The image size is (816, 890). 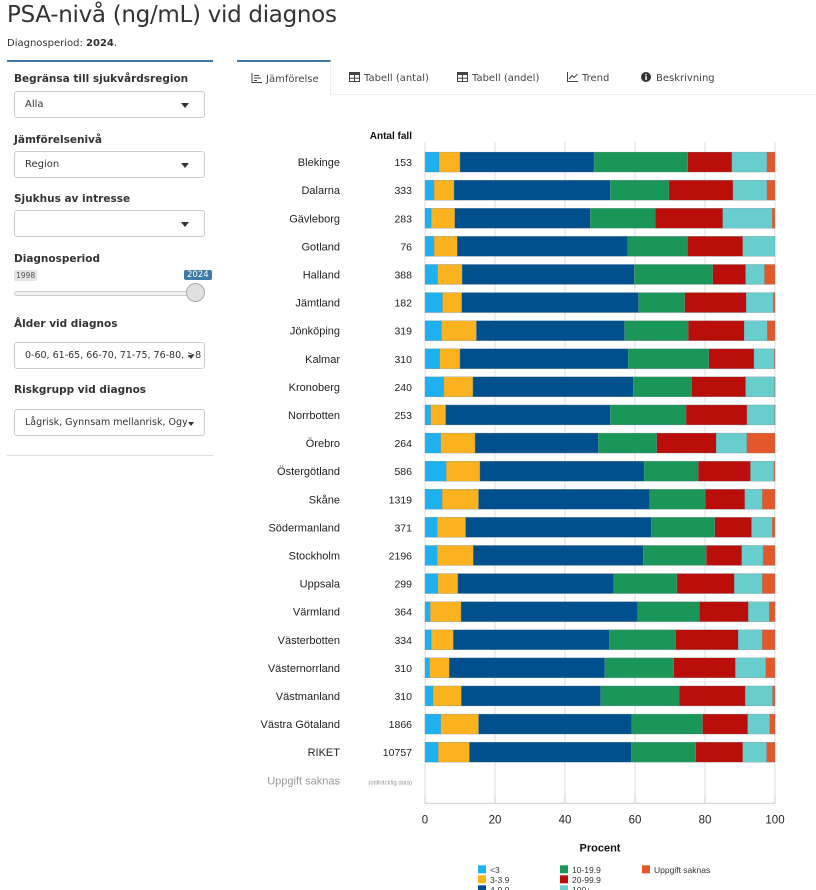 What do you see at coordinates (109, 355) in the screenshot?
I see `age-select: 0-60, 61-65, 66-70, 71-75, 76-80, >8` at bounding box center [109, 355].